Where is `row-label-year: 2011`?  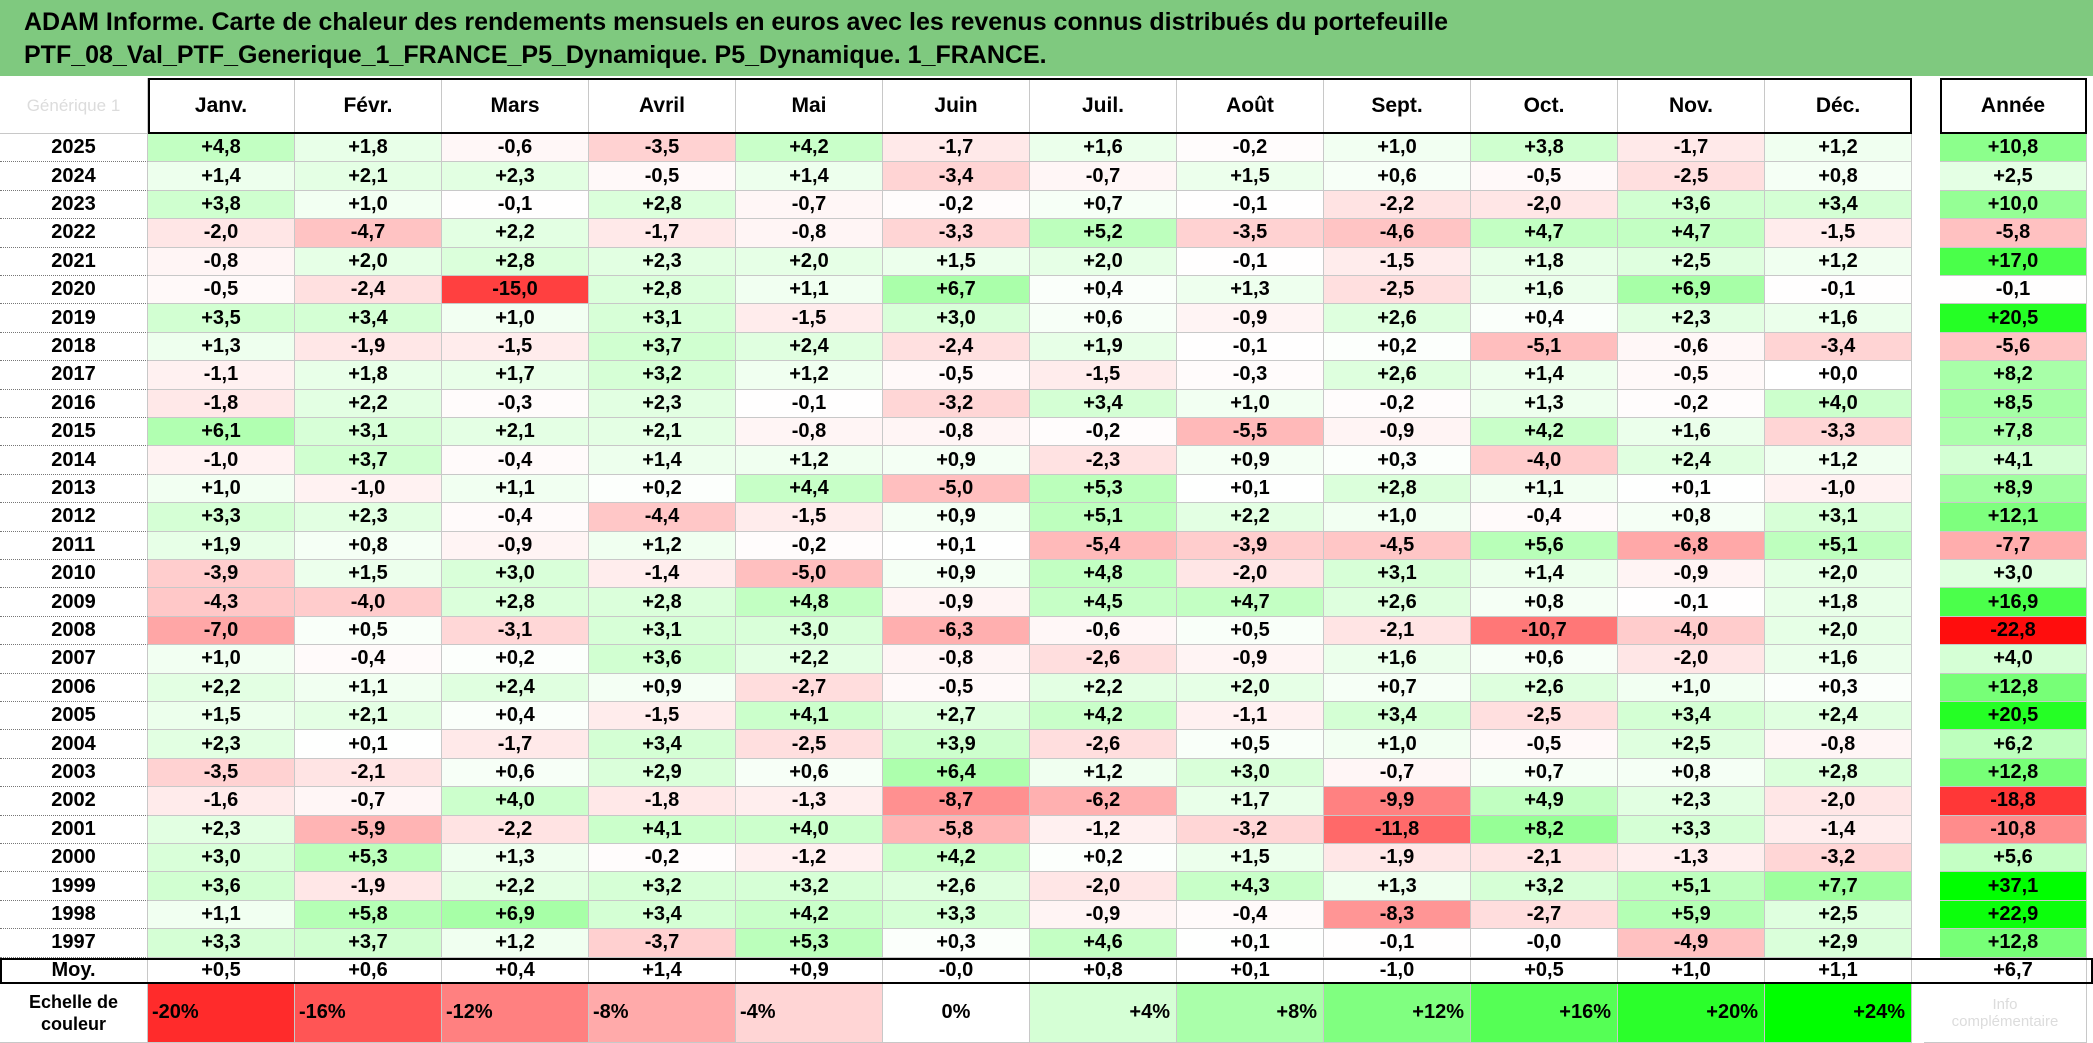 row-label-year: 2011 is located at coordinates (74, 545).